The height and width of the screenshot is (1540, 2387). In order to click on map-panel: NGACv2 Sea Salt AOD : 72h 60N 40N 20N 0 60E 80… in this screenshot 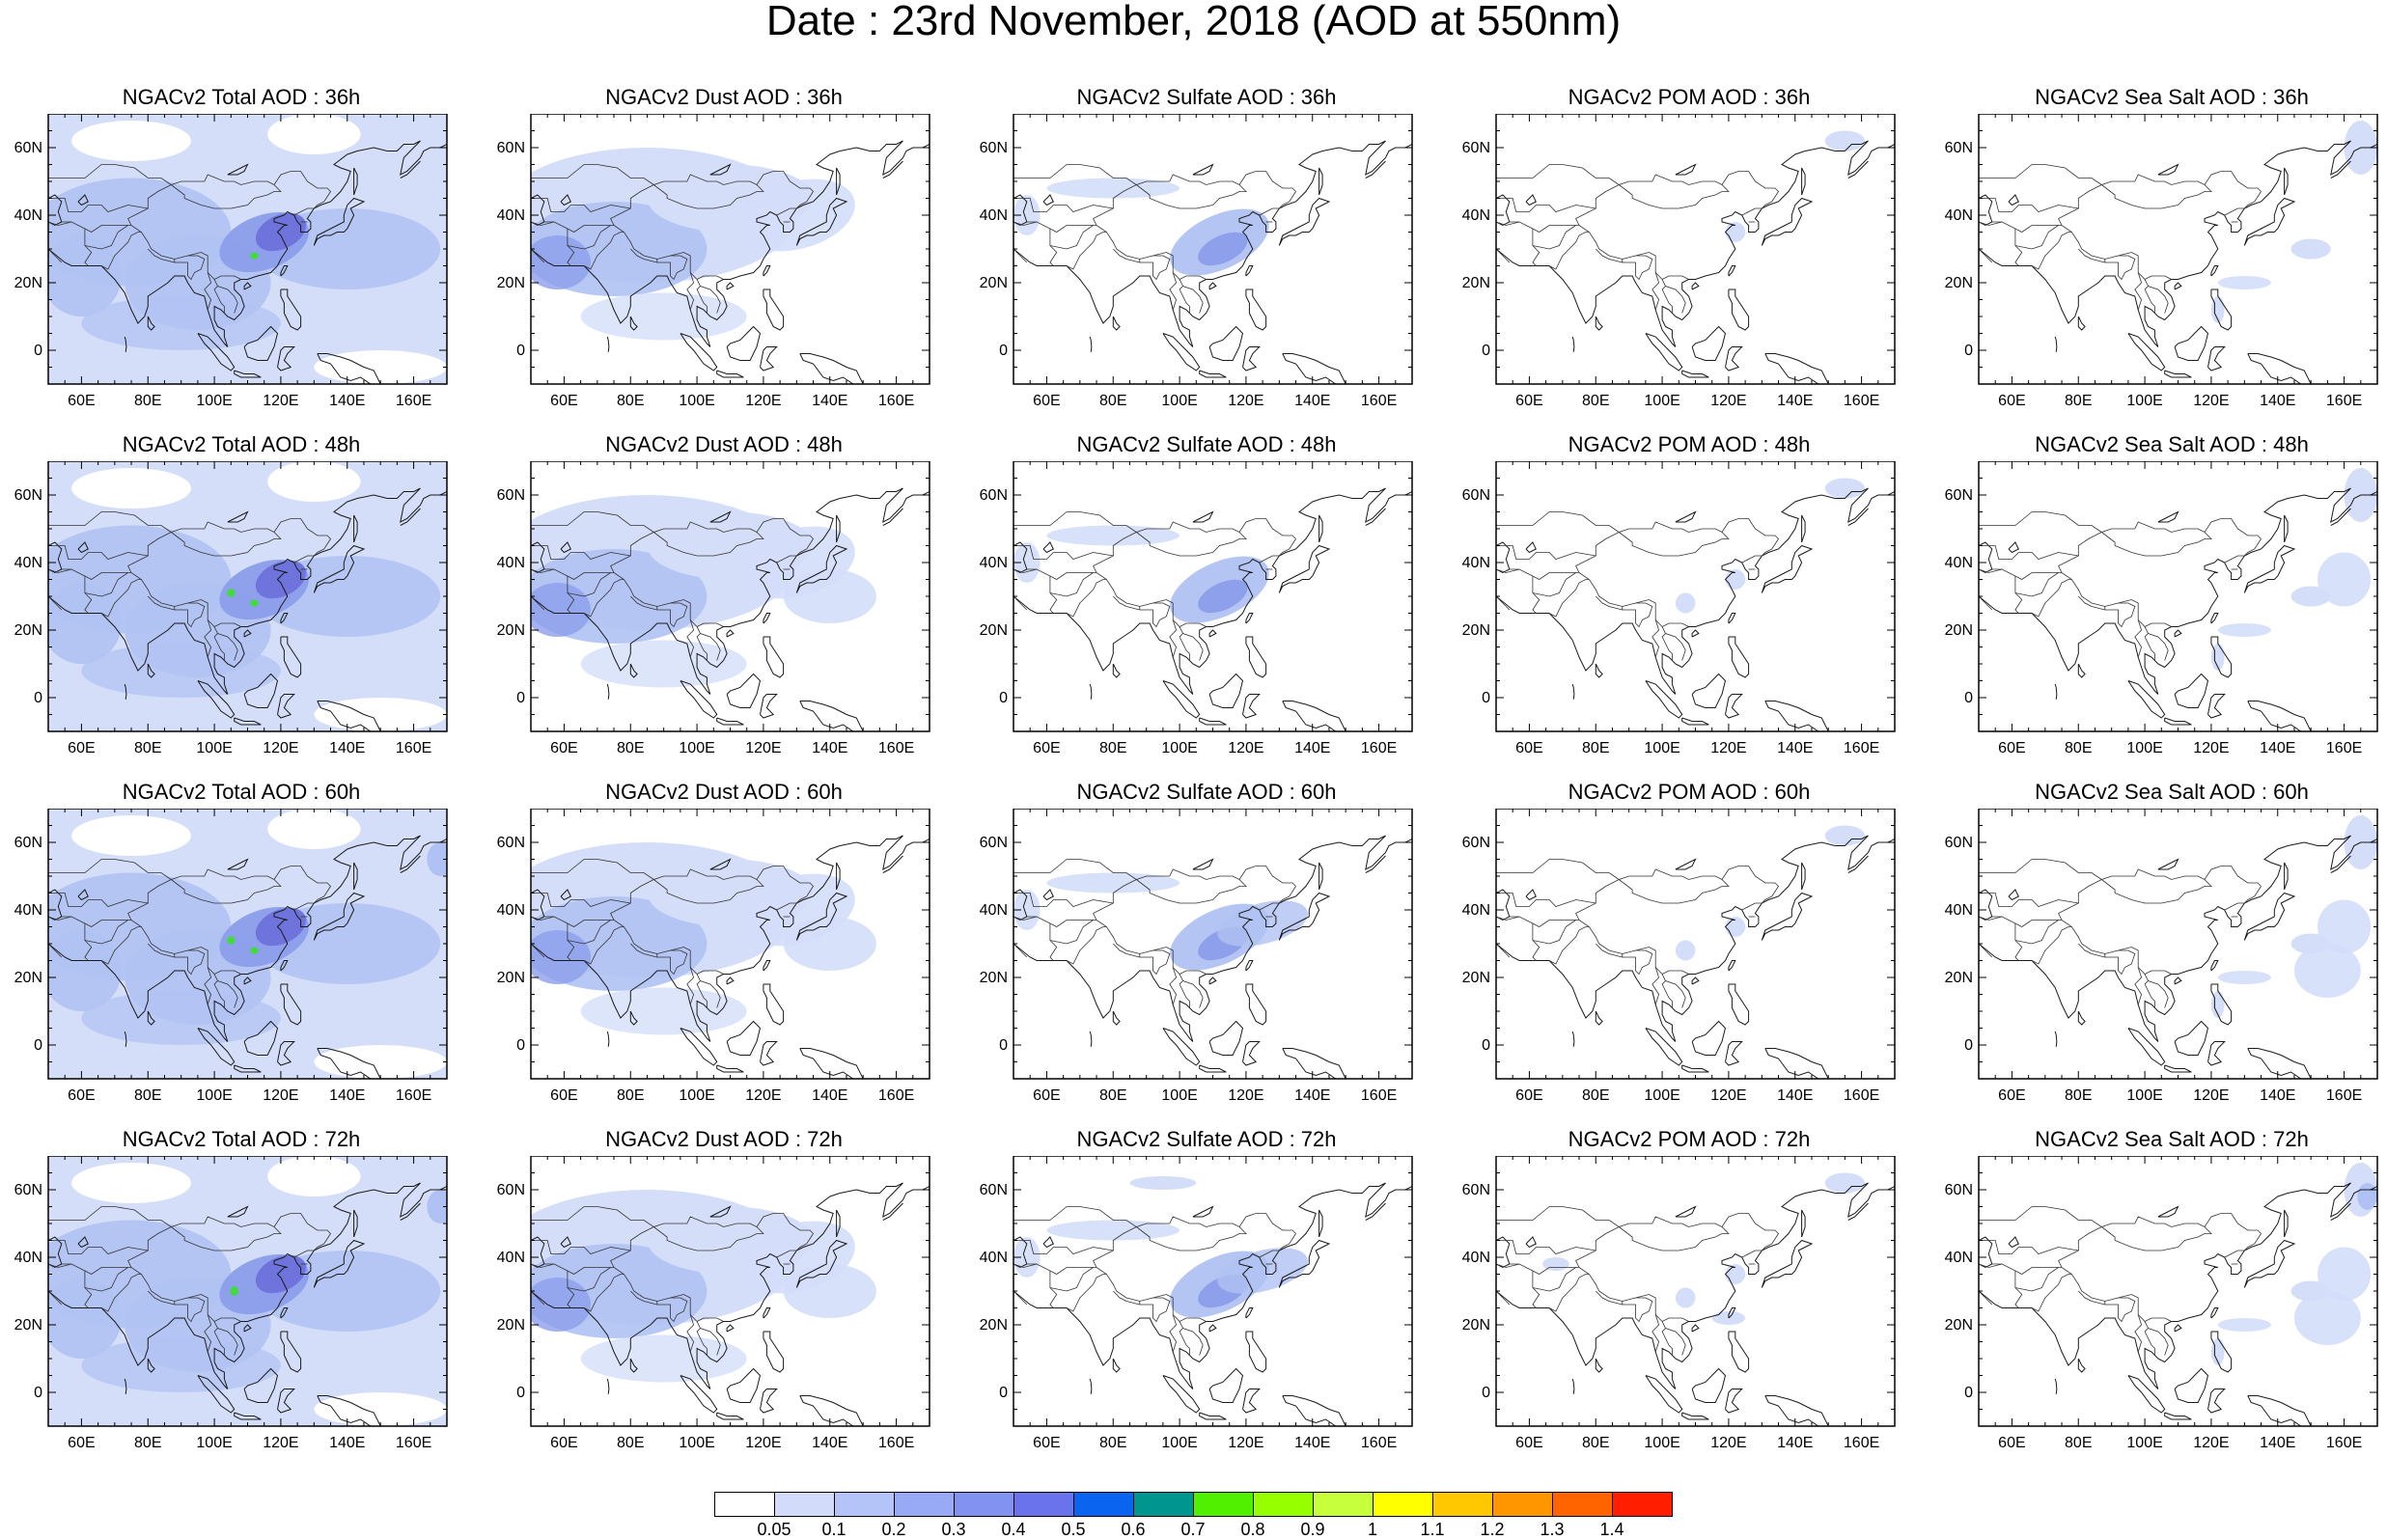, I will do `click(2158, 1298)`.